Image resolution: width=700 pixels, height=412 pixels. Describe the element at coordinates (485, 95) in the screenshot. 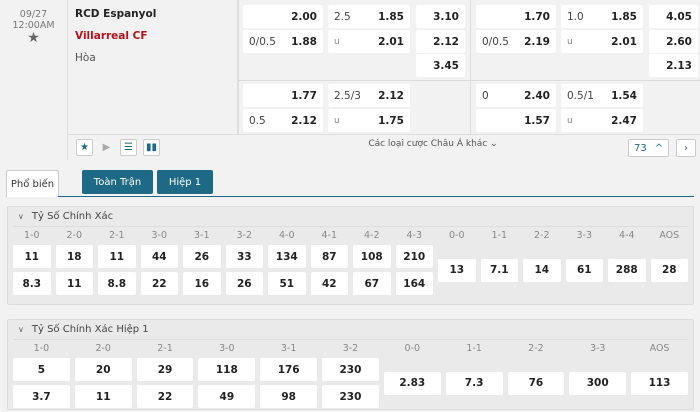

I see `odds-line: 0` at that location.